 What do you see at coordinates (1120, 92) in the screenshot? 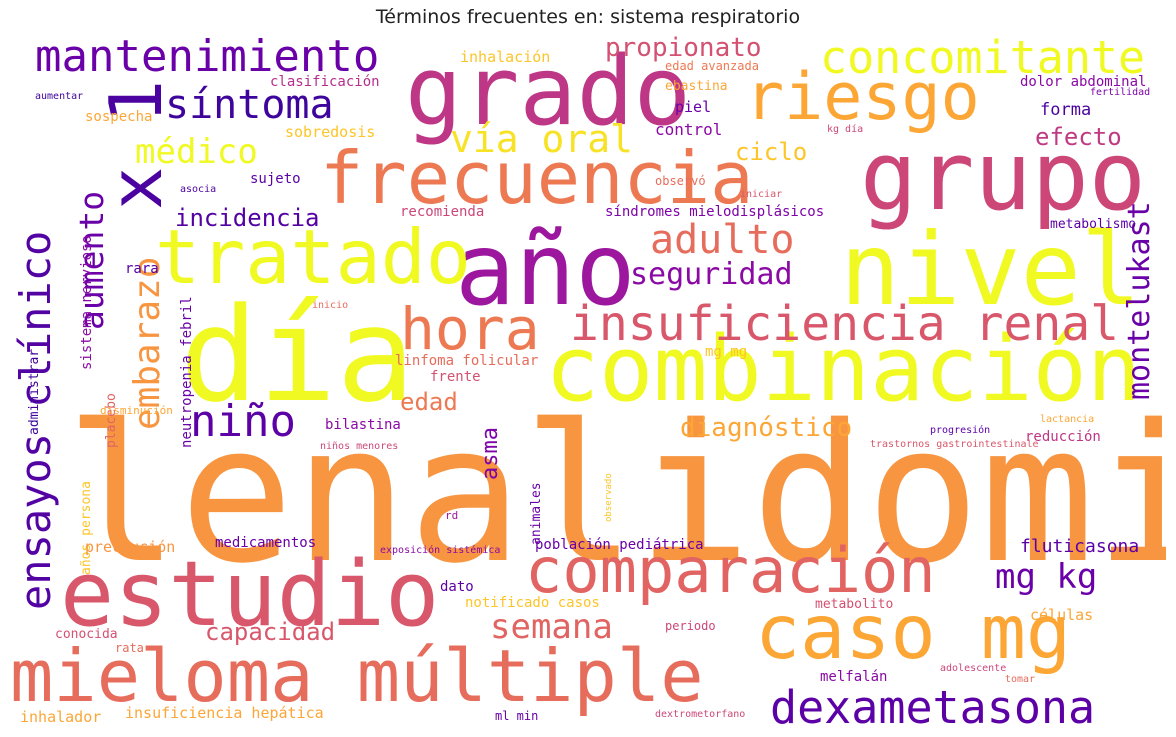
I see `word-fertilidad: fertilidad` at bounding box center [1120, 92].